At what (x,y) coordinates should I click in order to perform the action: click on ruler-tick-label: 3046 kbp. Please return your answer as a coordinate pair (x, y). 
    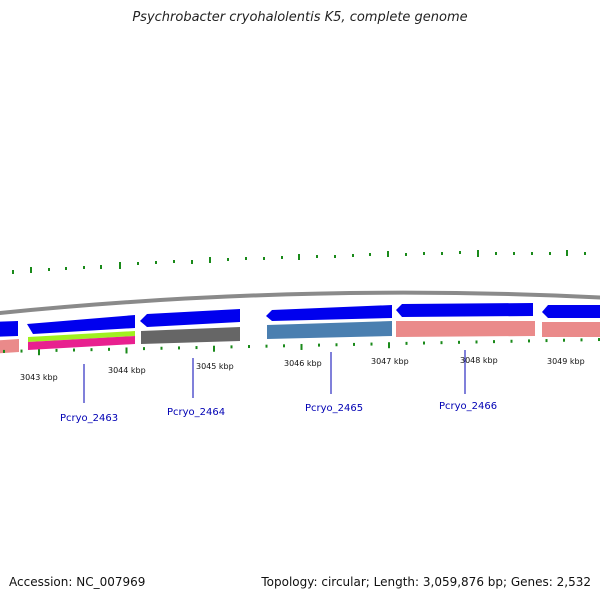
    Looking at the image, I should click on (303, 363).